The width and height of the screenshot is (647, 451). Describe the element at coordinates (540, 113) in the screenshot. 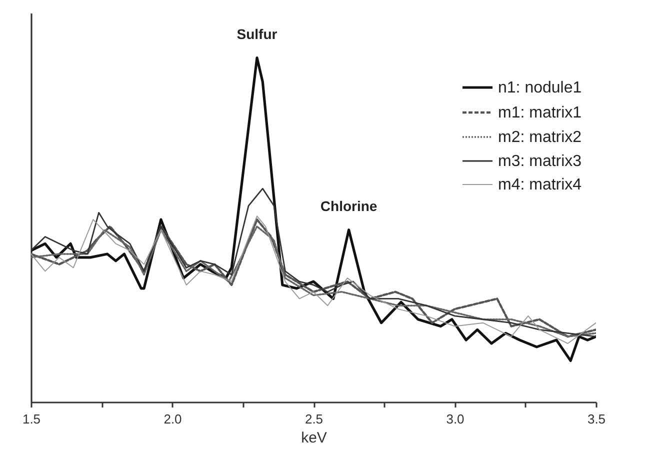

I see `legend-label: m1: matrix1` at that location.